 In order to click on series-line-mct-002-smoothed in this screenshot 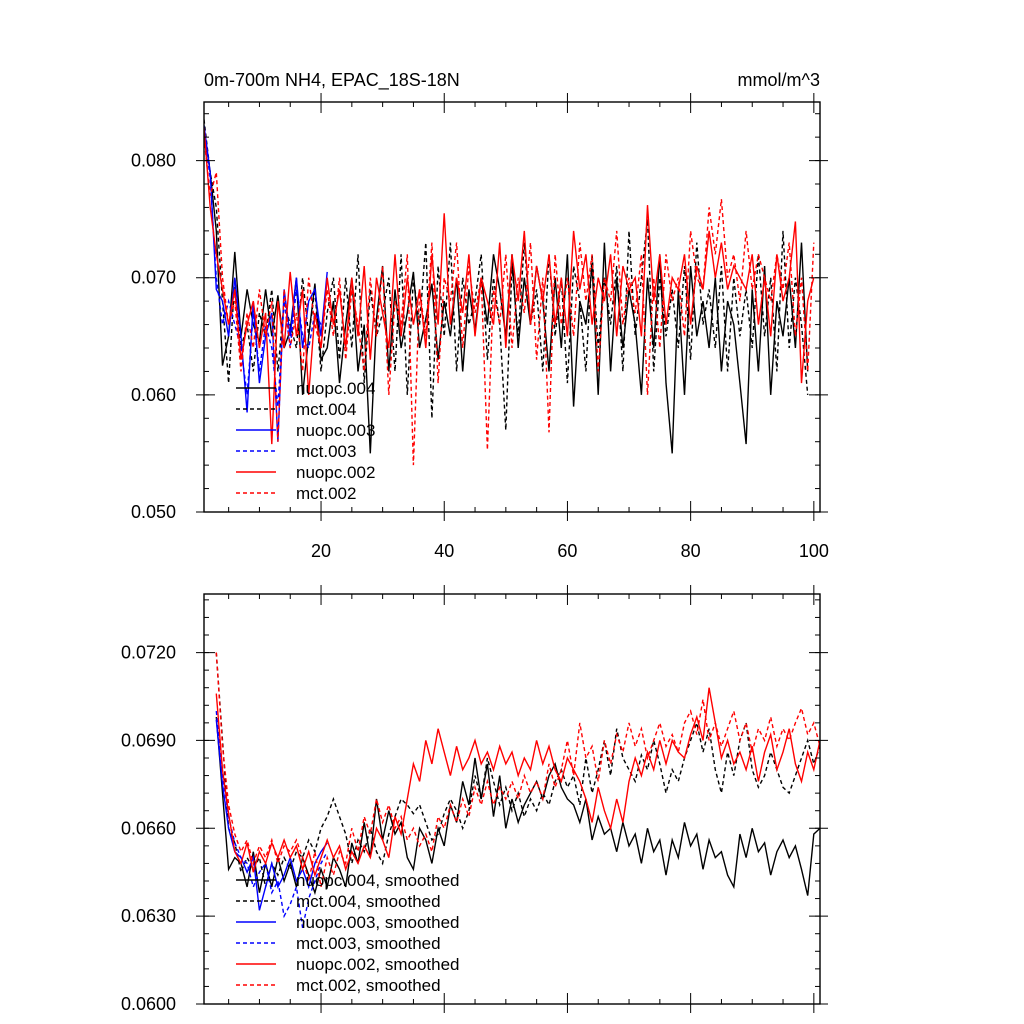, I will do `click(517, 770)`.